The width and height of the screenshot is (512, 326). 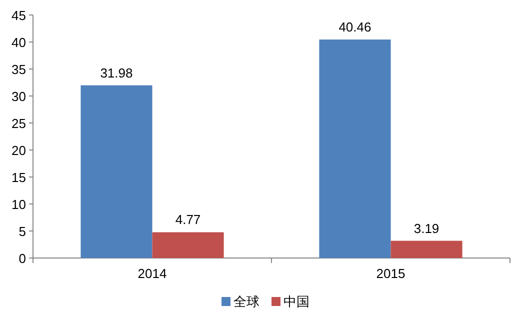 What do you see at coordinates (19, 123) in the screenshot?
I see `y-tick-label: 25` at bounding box center [19, 123].